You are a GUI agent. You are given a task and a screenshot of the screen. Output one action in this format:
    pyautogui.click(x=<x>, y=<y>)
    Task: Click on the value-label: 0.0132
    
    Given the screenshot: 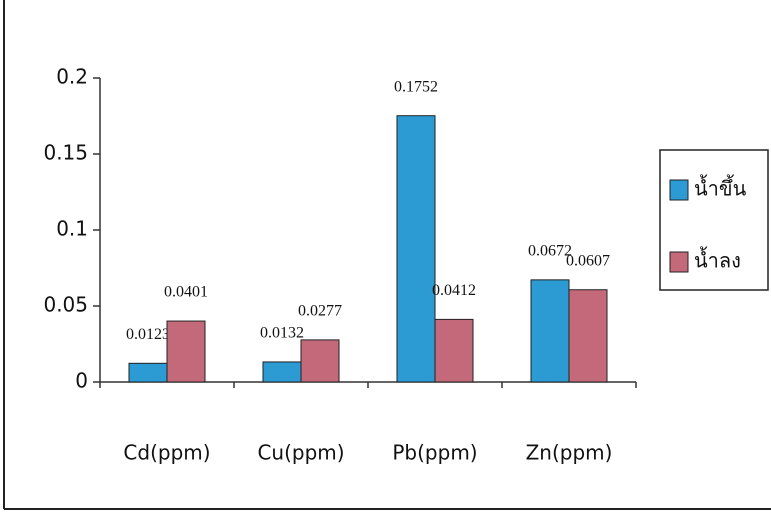 What is the action you would take?
    pyautogui.click(x=282, y=333)
    